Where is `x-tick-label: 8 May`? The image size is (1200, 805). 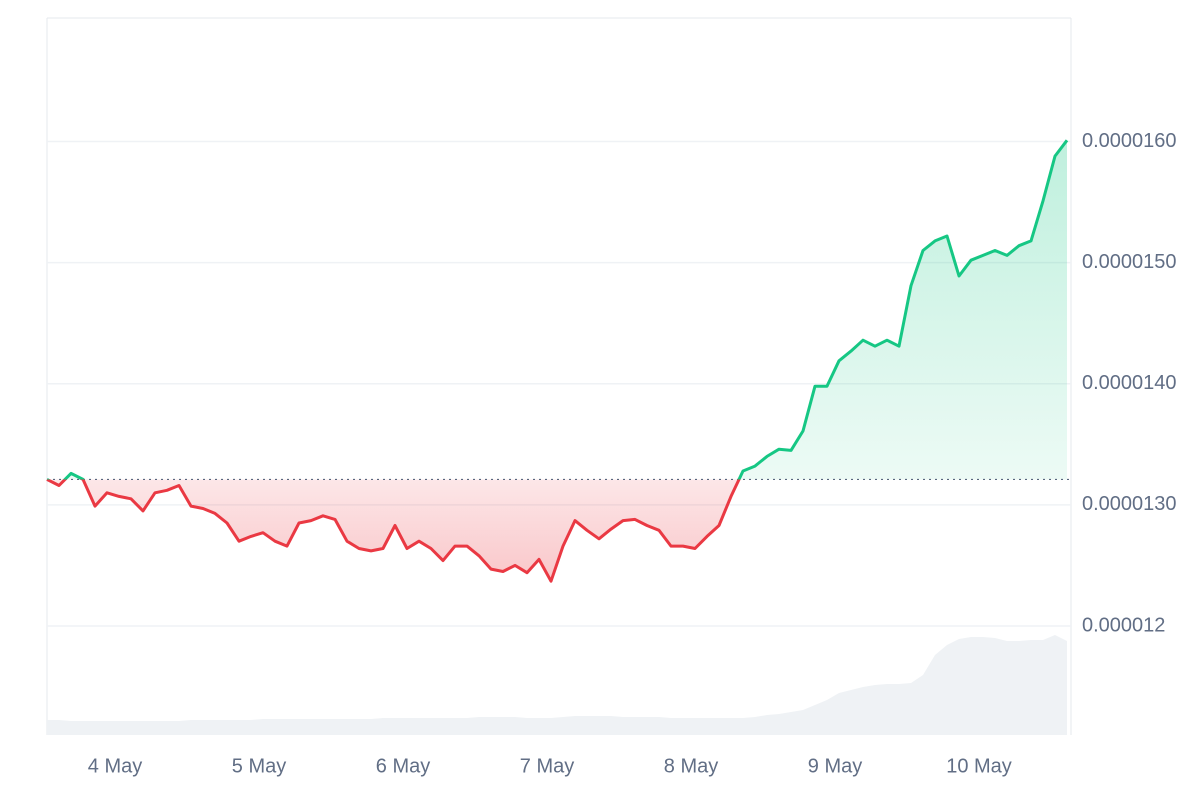 x-tick-label: 8 May is located at coordinates (691, 766).